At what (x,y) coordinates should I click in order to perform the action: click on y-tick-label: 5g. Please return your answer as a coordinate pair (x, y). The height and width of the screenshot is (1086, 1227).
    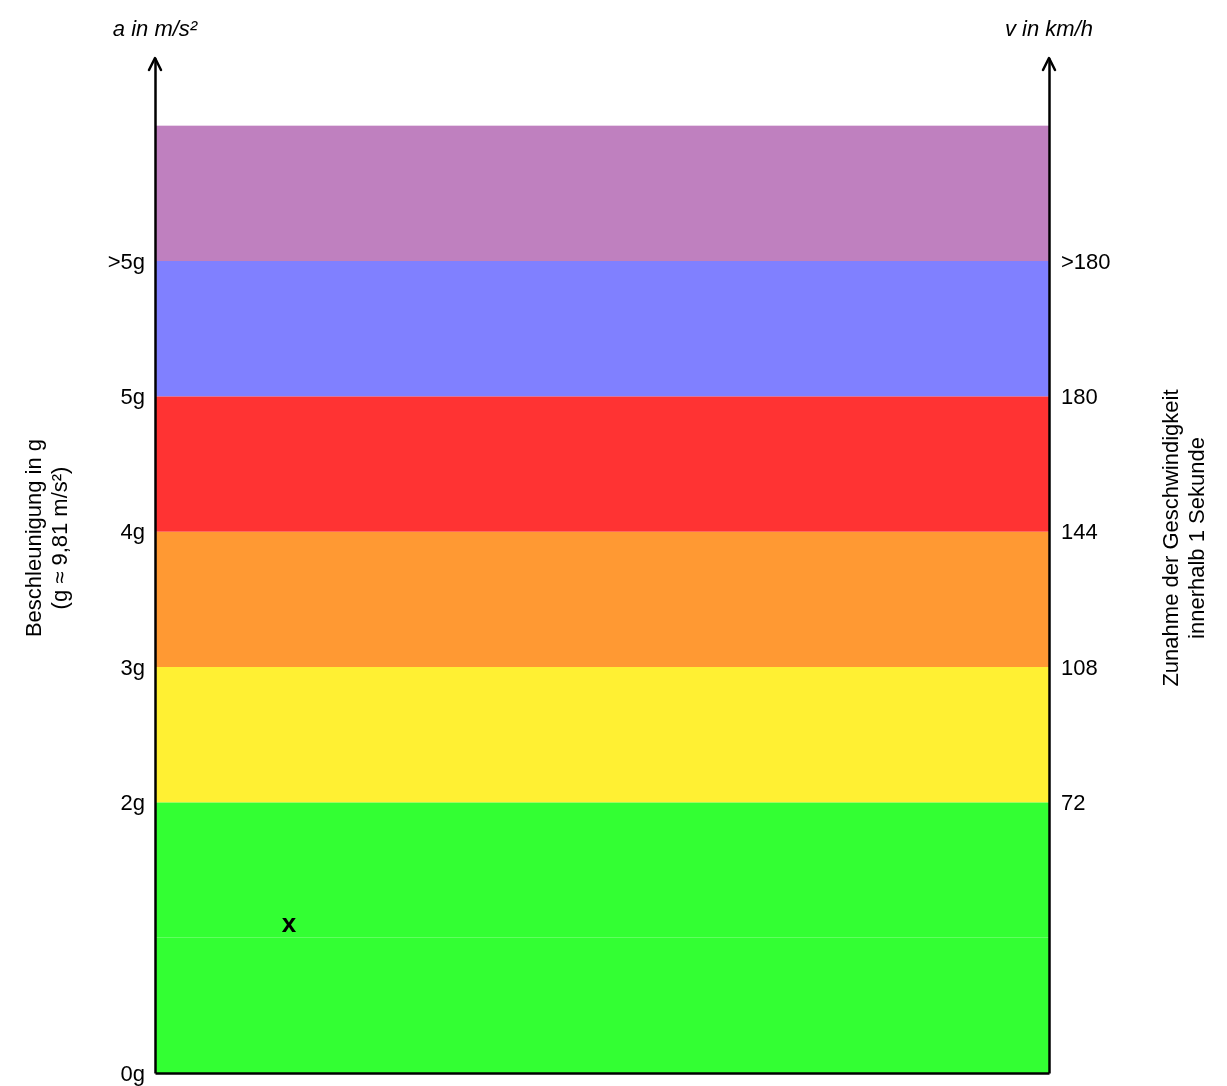
    Looking at the image, I should click on (132, 396).